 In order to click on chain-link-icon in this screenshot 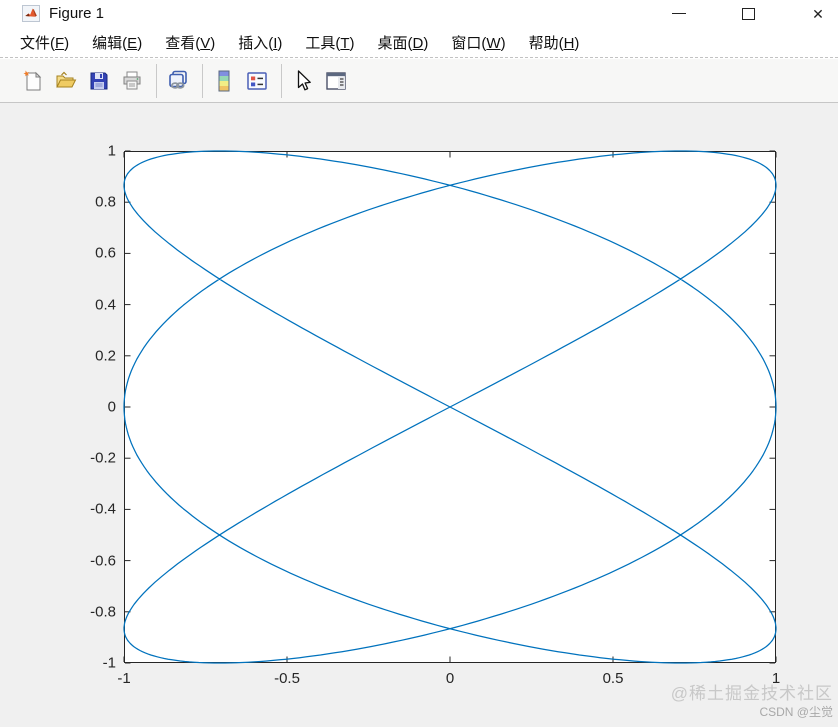, I will do `click(178, 79)`.